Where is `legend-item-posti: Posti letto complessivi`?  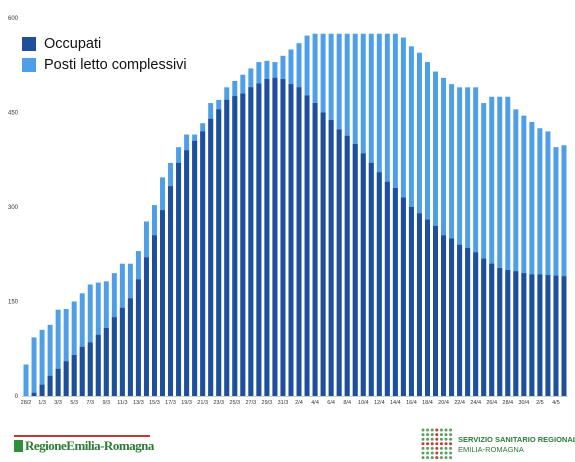 legend-item-posti: Posti letto complessivi is located at coordinates (104, 64).